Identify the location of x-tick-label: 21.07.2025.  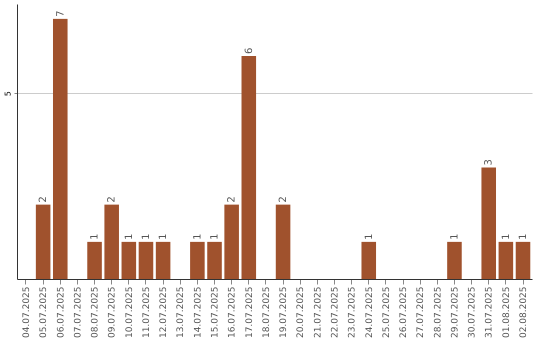
(318, 312).